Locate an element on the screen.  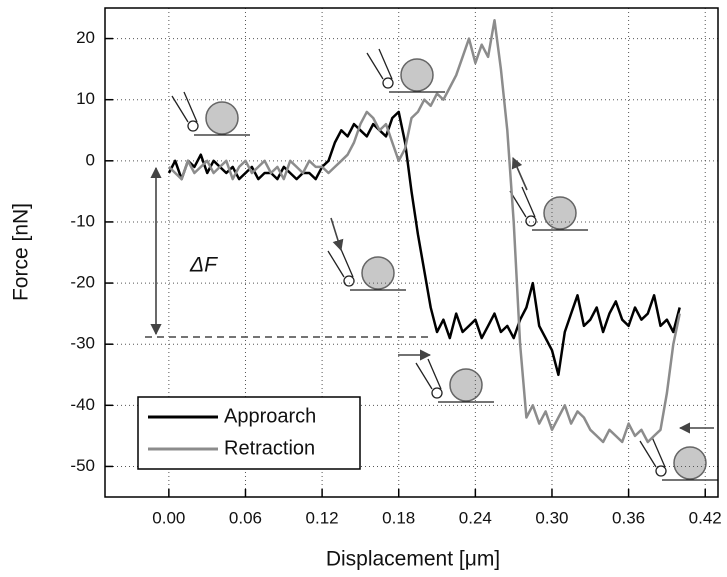
legend-box is located at coordinates (249, 433).